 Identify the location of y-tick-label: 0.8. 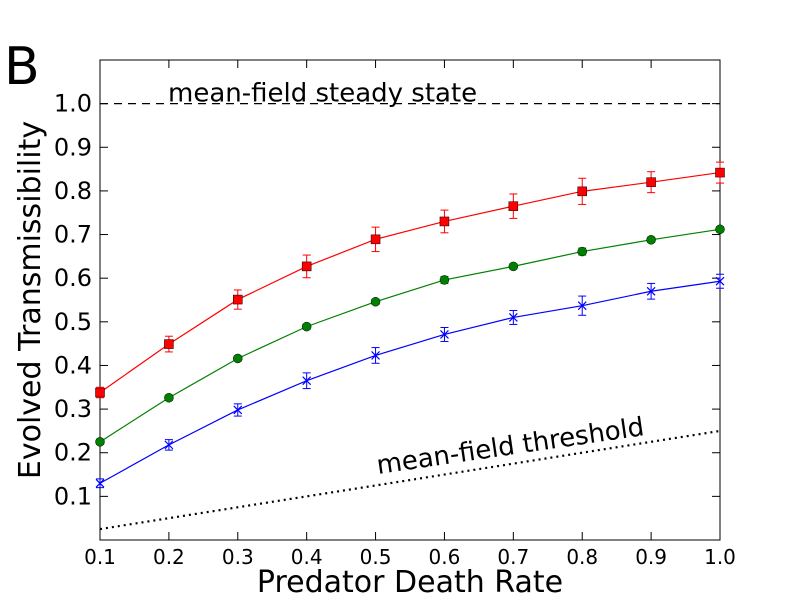
(73, 191).